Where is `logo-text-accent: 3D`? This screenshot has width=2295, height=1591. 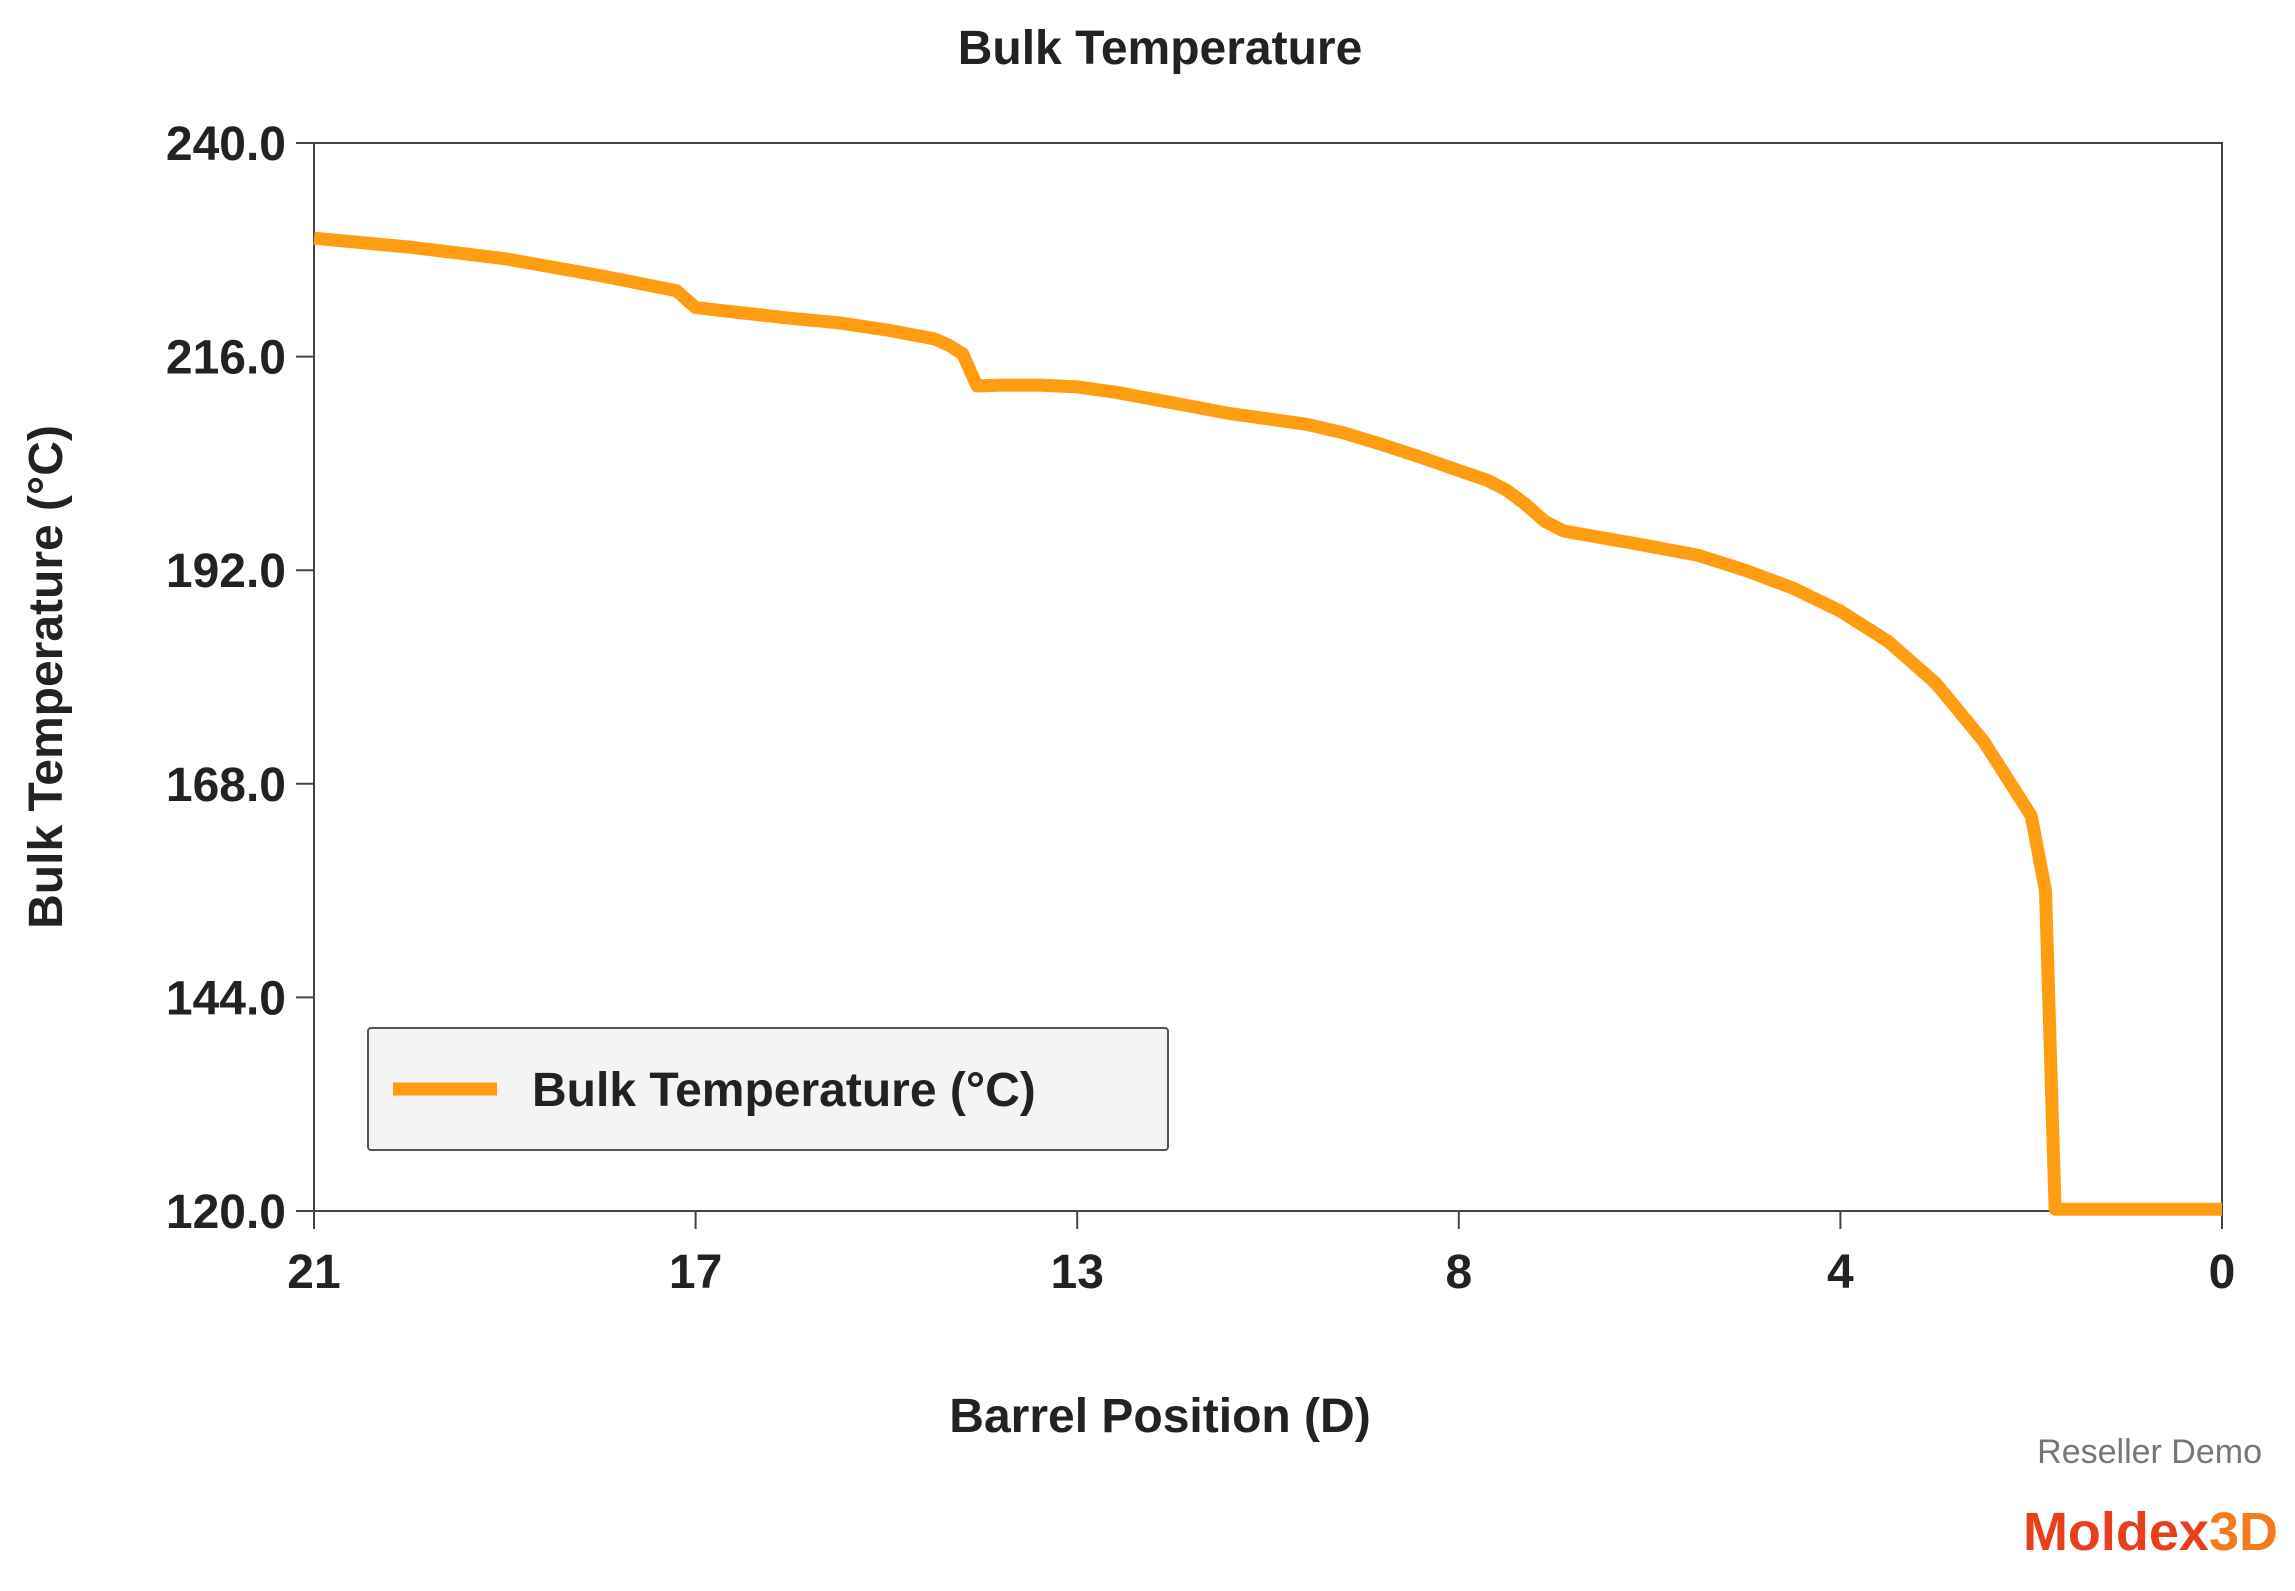 logo-text-accent: 3D is located at coordinates (2243, 1532).